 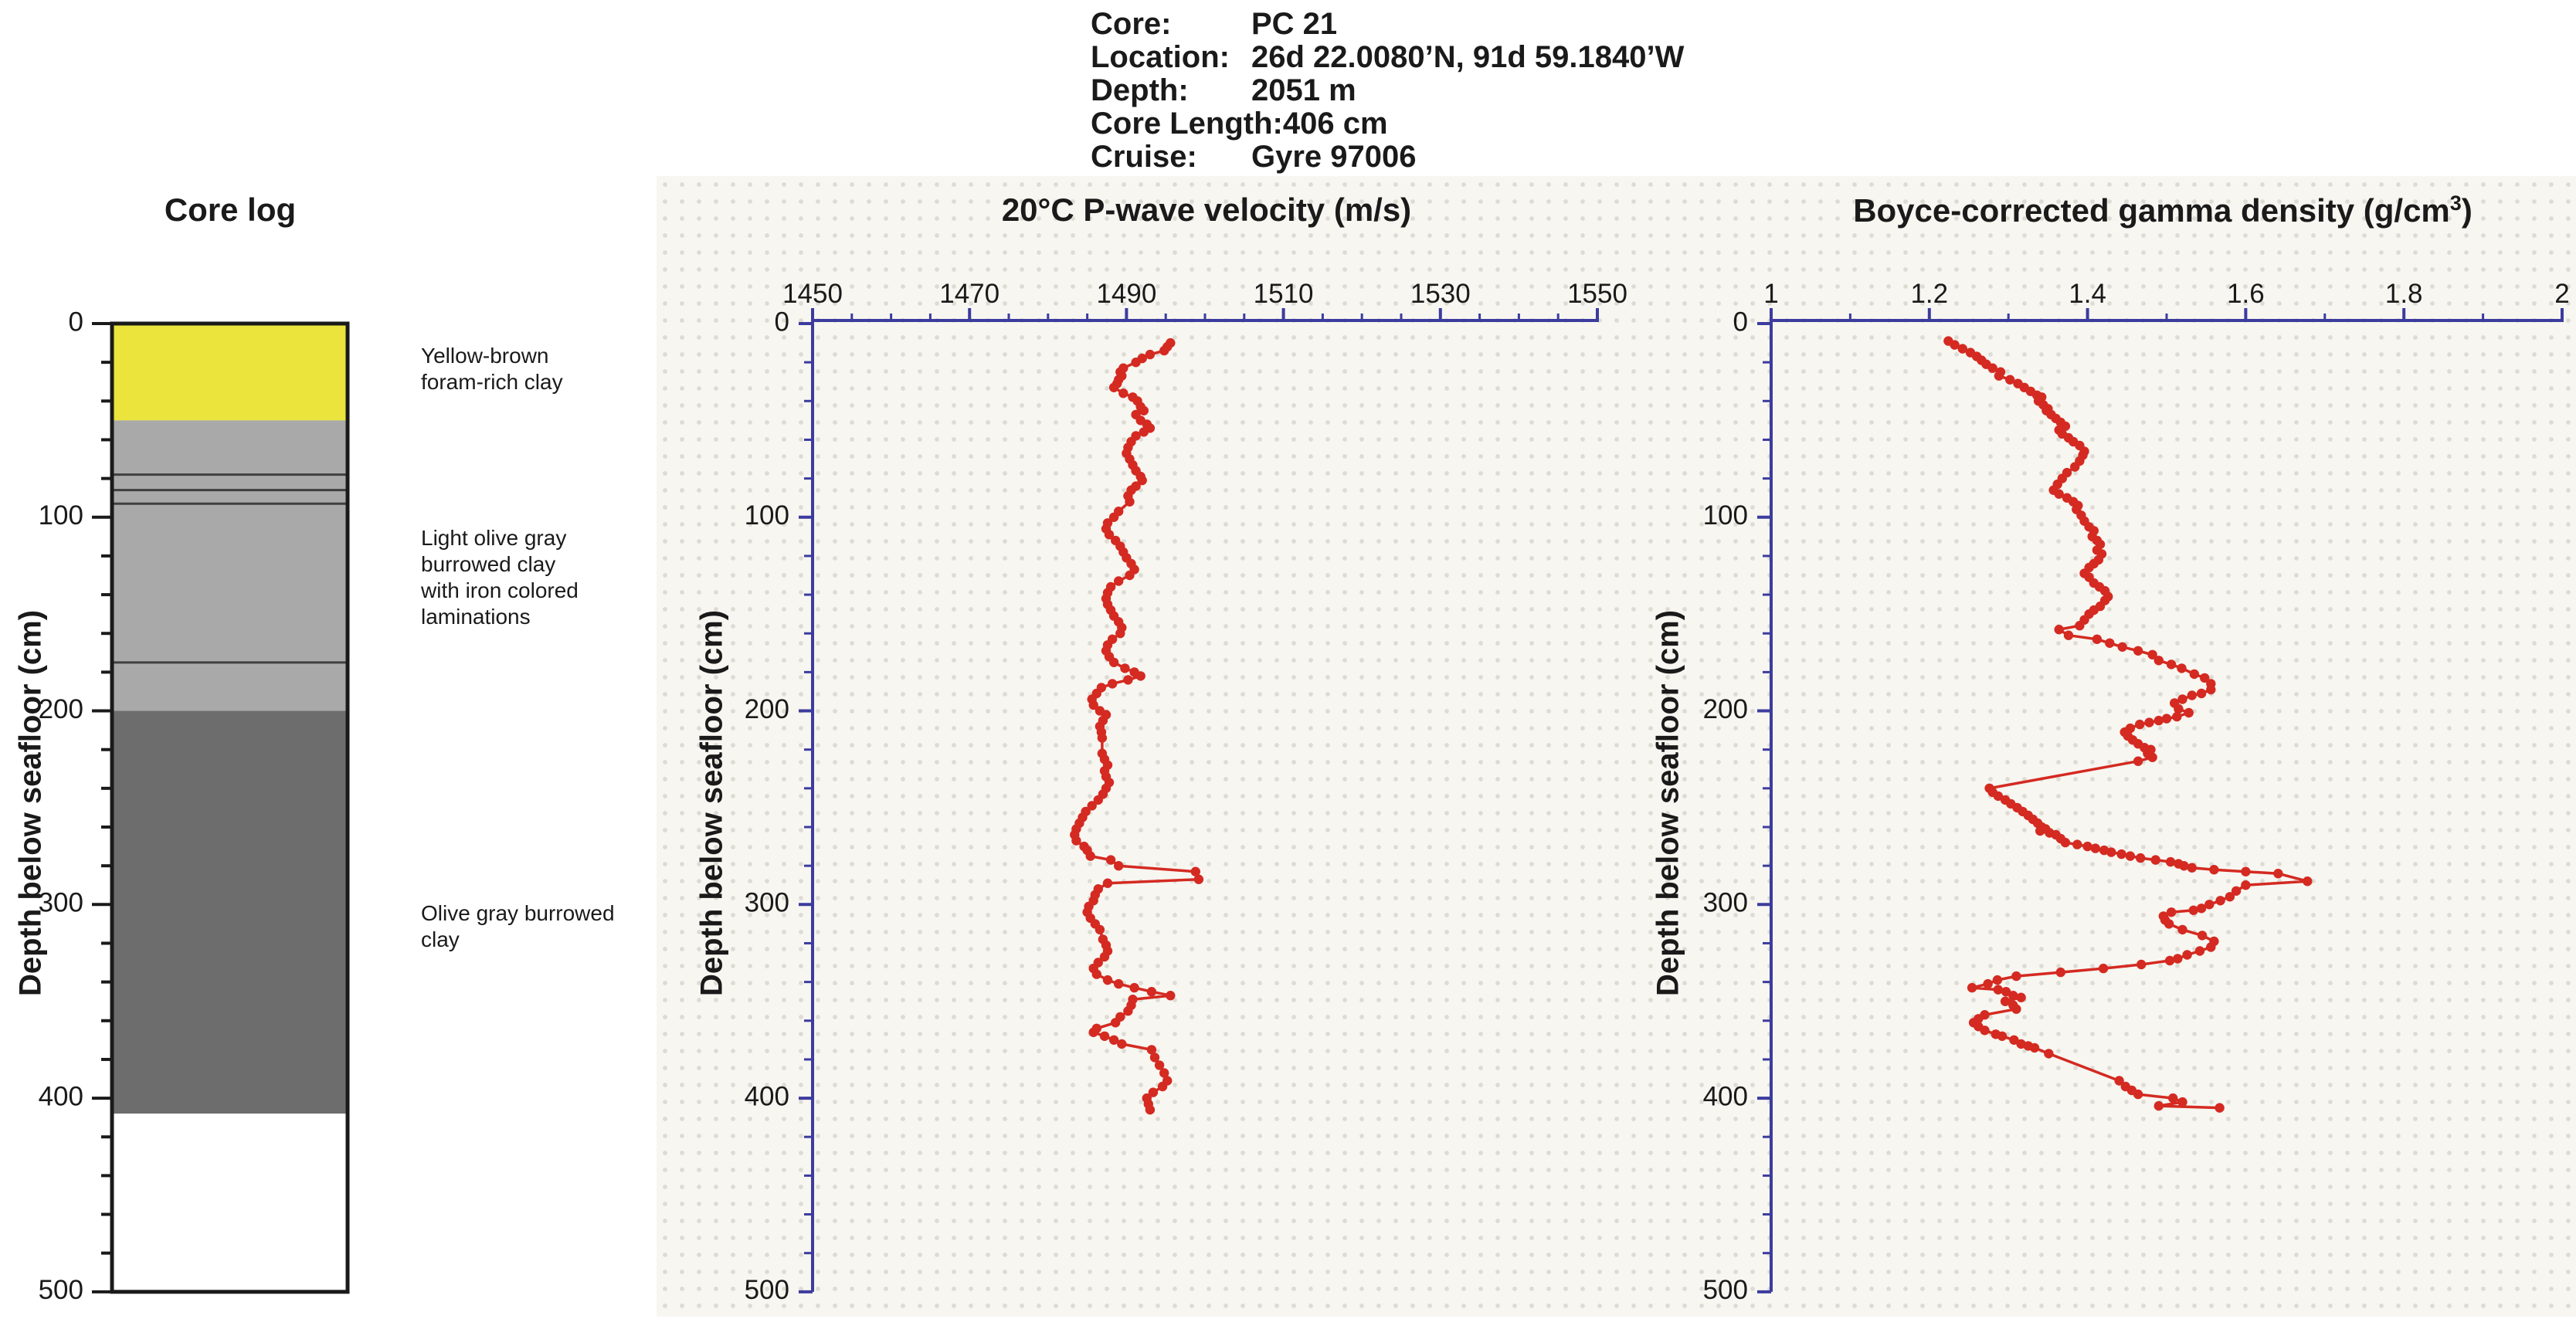 I want to click on gamma-title-text: Boyce-corrected gamma density (g/cm, so click(x=2151, y=211).